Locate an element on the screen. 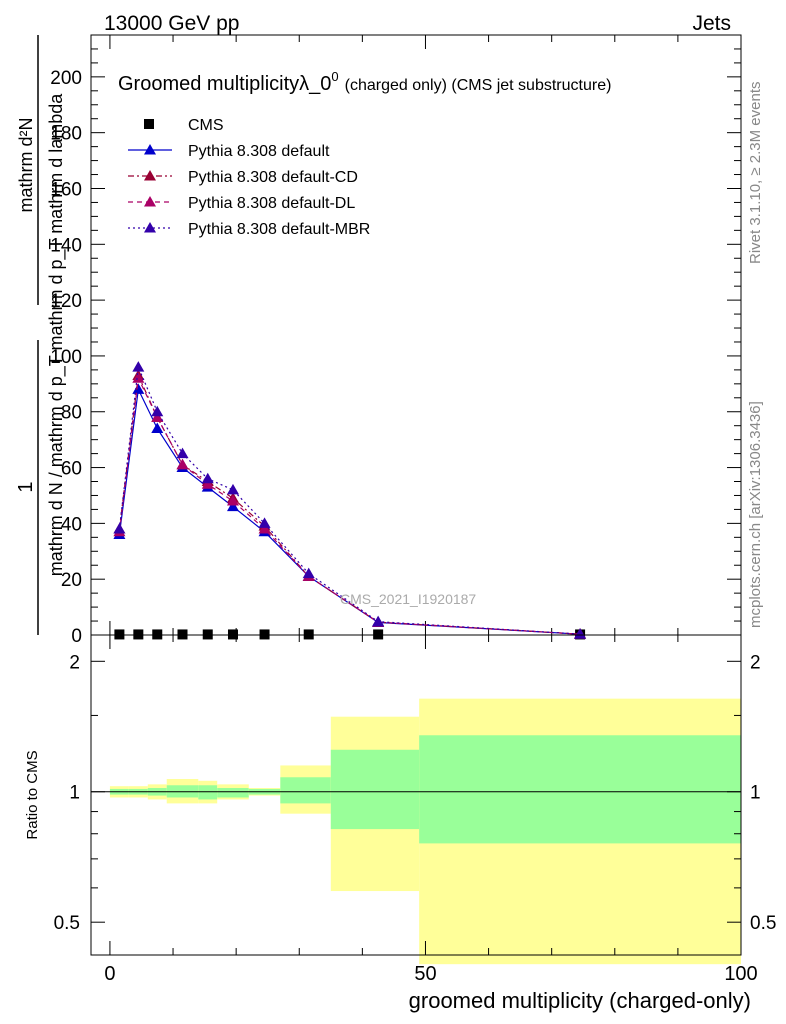  x-tick-label: 50 is located at coordinates (425, 974).